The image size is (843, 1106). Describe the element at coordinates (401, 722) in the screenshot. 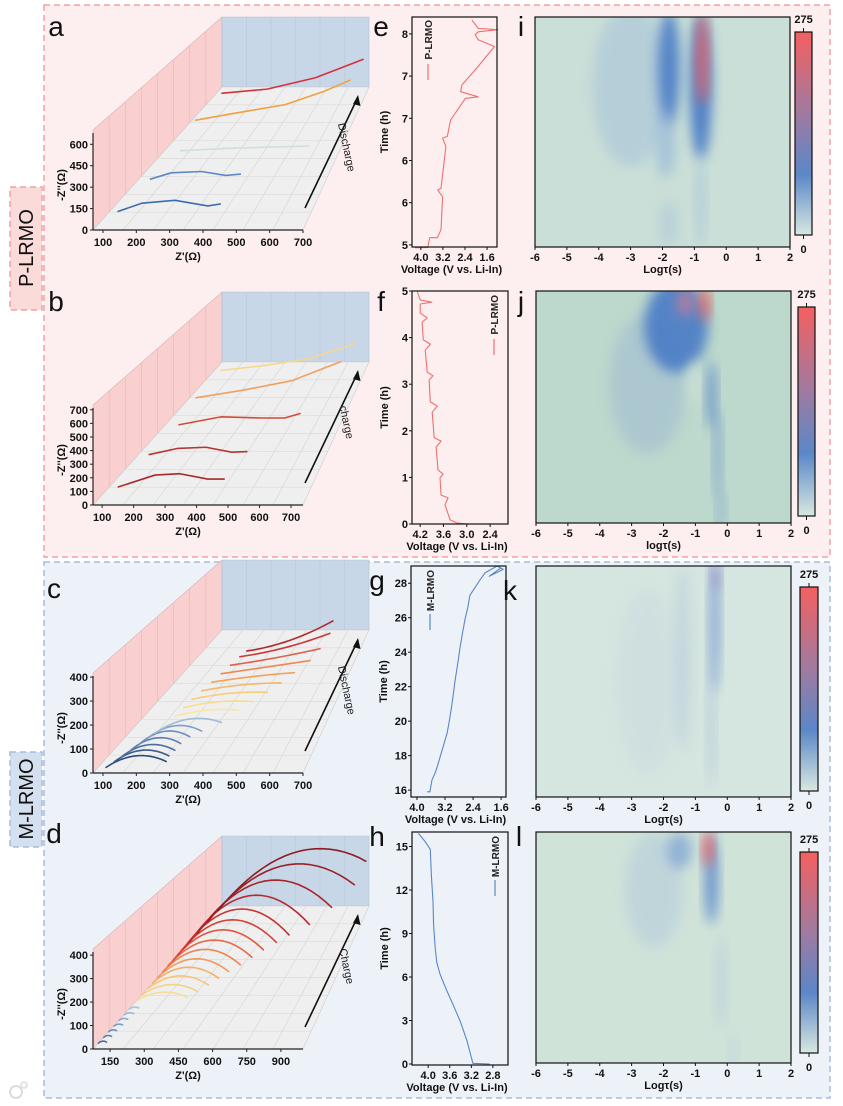

I see `y-tick-label: 20` at that location.